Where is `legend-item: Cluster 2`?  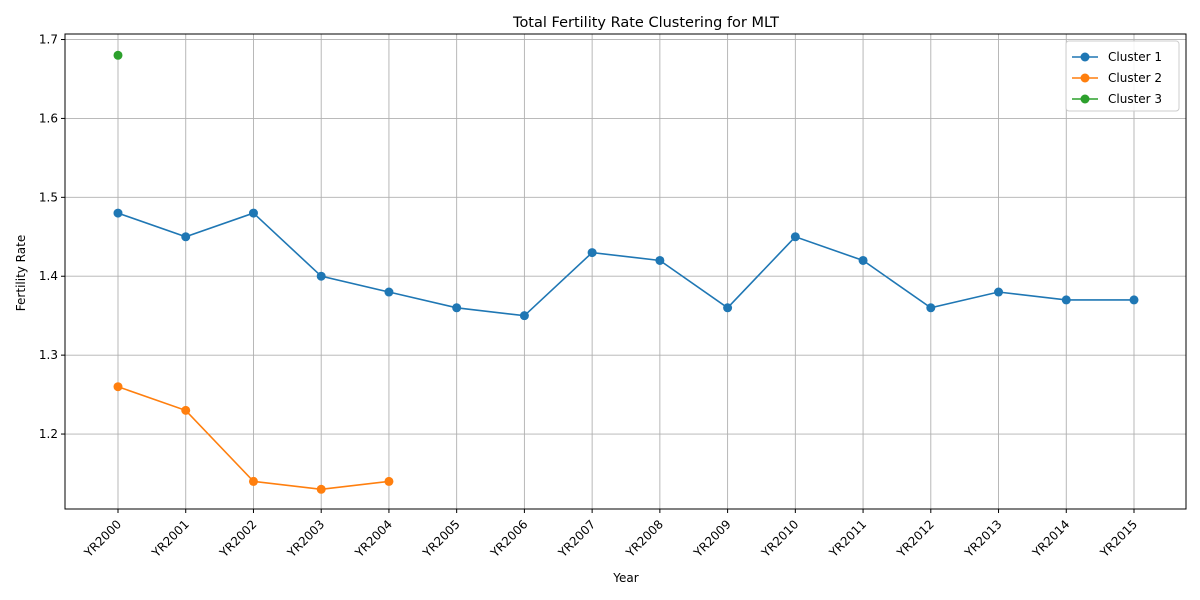 legend-item: Cluster 2 is located at coordinates (1117, 78).